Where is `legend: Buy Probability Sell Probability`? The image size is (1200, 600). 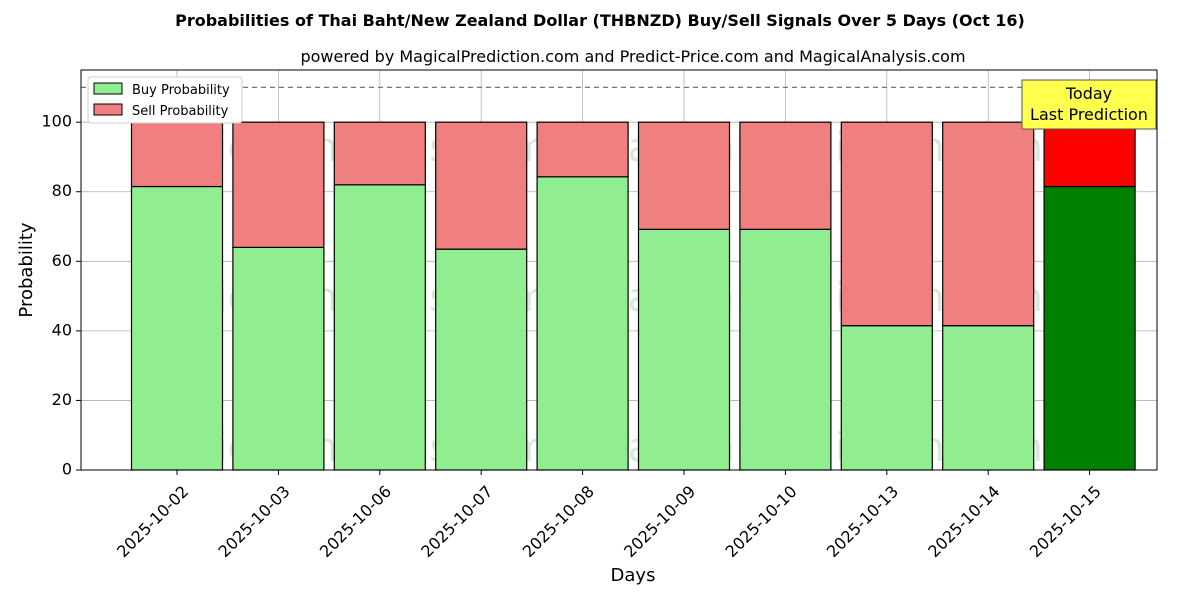 legend: Buy Probability Sell Probability is located at coordinates (165, 100).